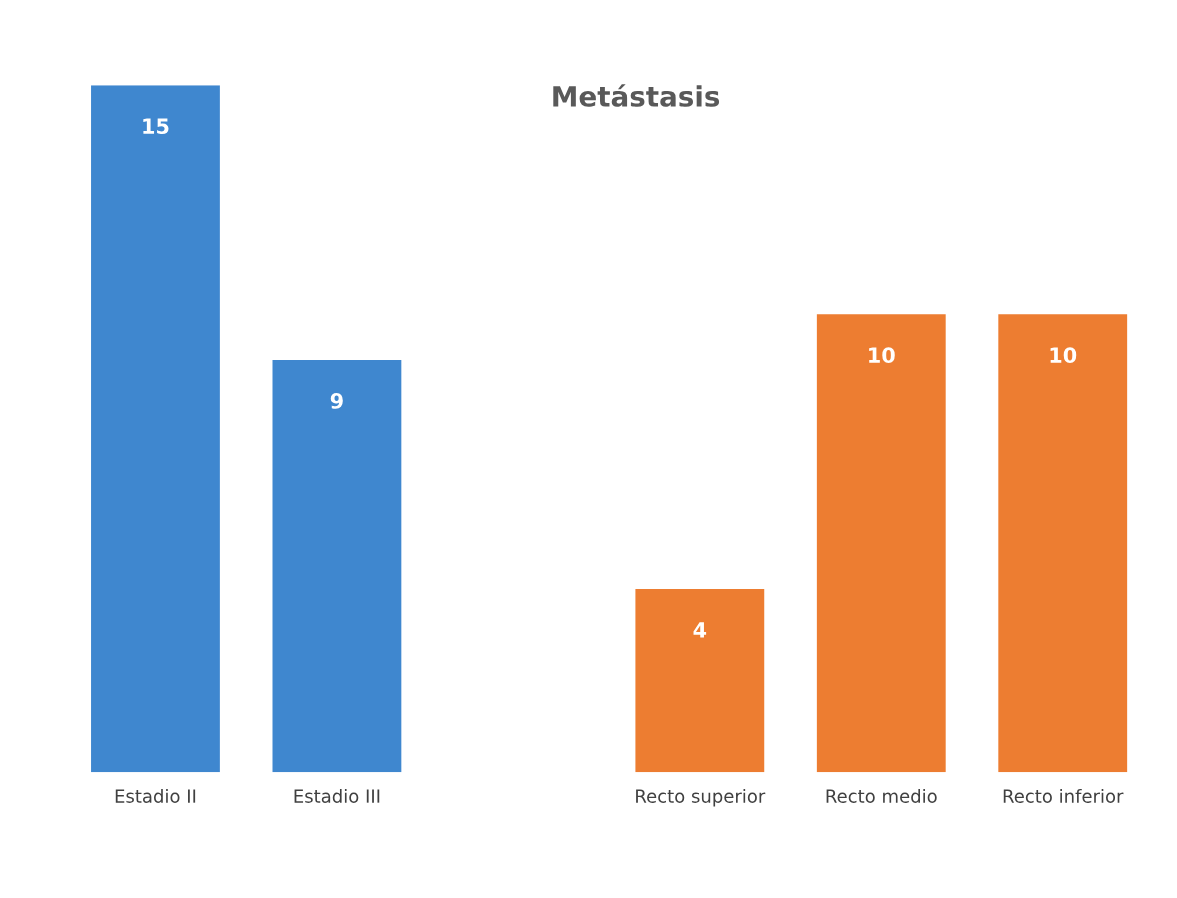 The image size is (1177, 898). Describe the element at coordinates (636, 95) in the screenshot. I see `chart-title: Metástasis` at that location.